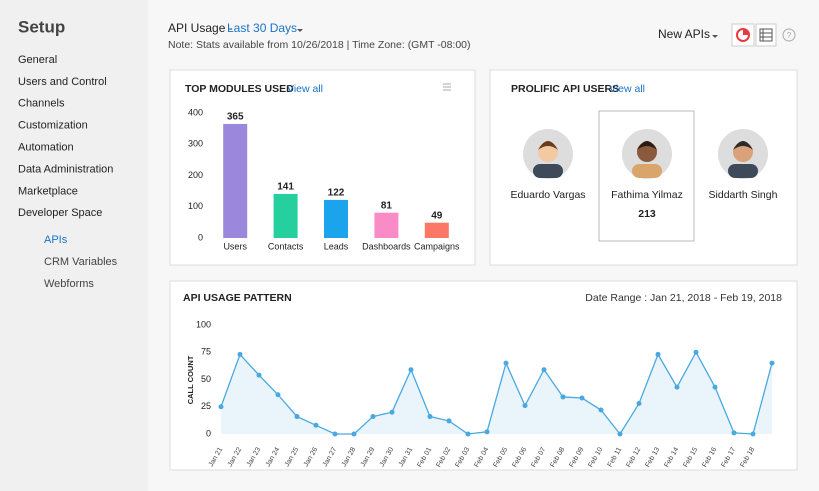 The height and width of the screenshot is (491, 819). What do you see at coordinates (386, 246) in the screenshot?
I see `x-tick-label: Dashboards` at bounding box center [386, 246].